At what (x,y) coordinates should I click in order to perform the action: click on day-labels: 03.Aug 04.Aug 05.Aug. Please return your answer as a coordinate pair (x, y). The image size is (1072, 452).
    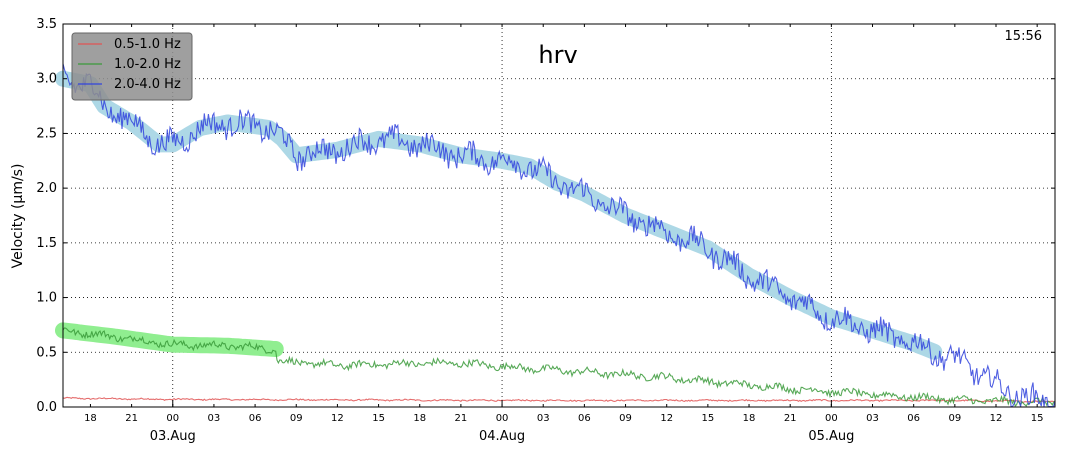
    Looking at the image, I should click on (502, 436).